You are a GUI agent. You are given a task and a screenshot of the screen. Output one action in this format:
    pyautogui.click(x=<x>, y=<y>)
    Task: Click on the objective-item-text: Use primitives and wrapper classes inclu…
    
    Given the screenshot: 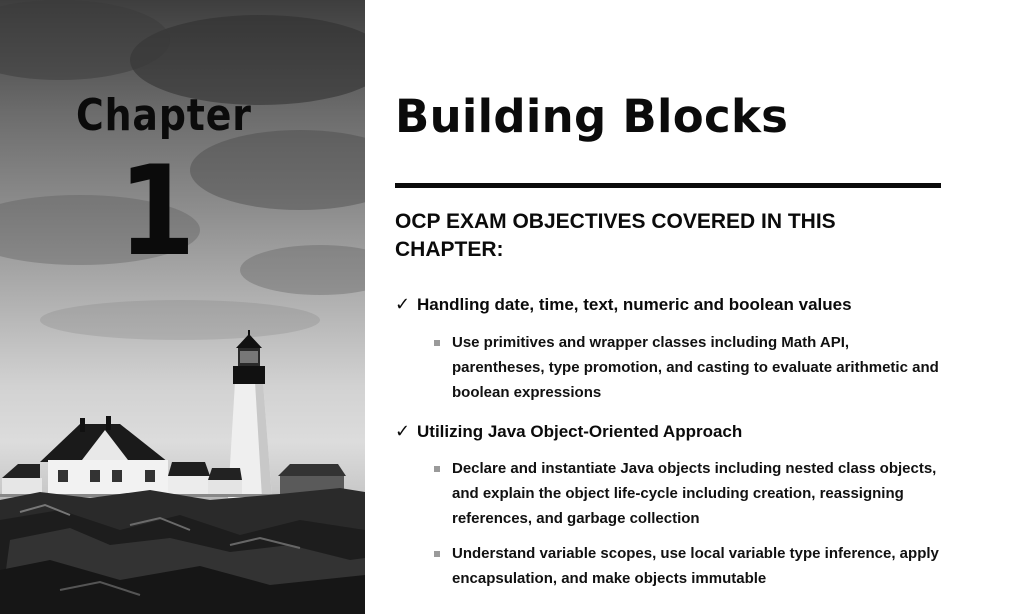 What is the action you would take?
    pyautogui.click(x=695, y=367)
    